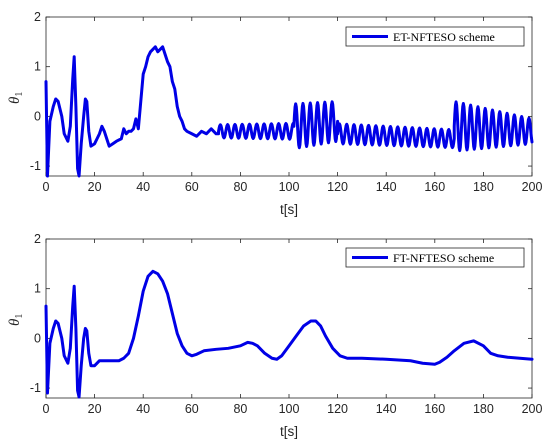  I want to click on top-plot-legend: ET-NFTESO scheme, so click(435, 36).